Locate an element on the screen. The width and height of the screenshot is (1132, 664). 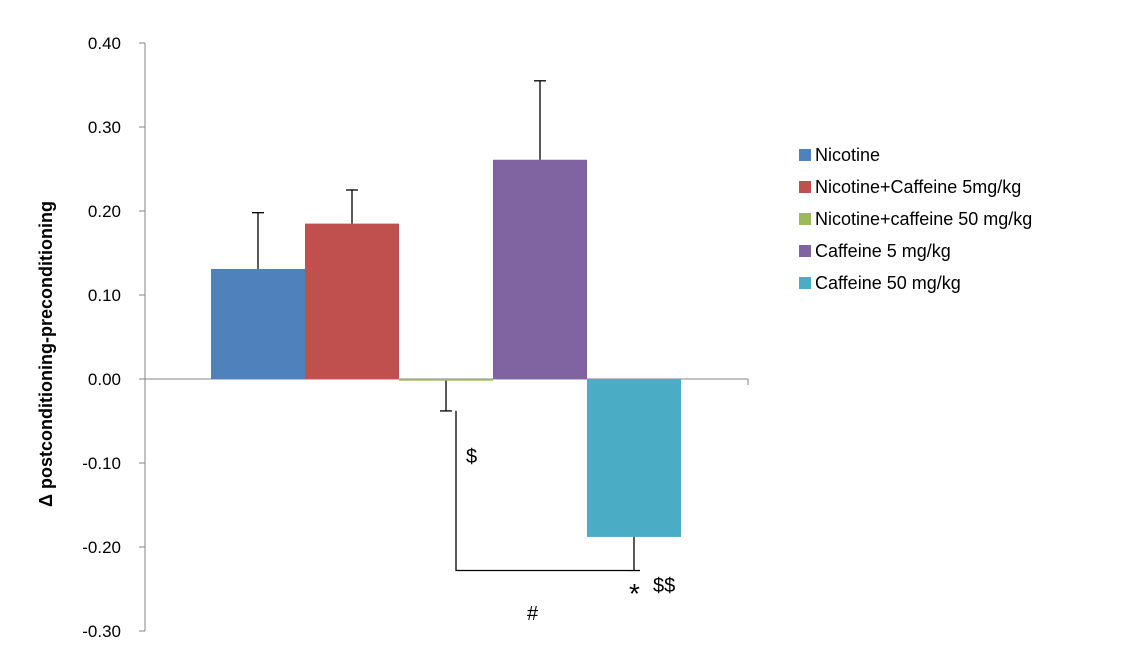
y-tick-label: -0.20 is located at coordinates (101, 547).